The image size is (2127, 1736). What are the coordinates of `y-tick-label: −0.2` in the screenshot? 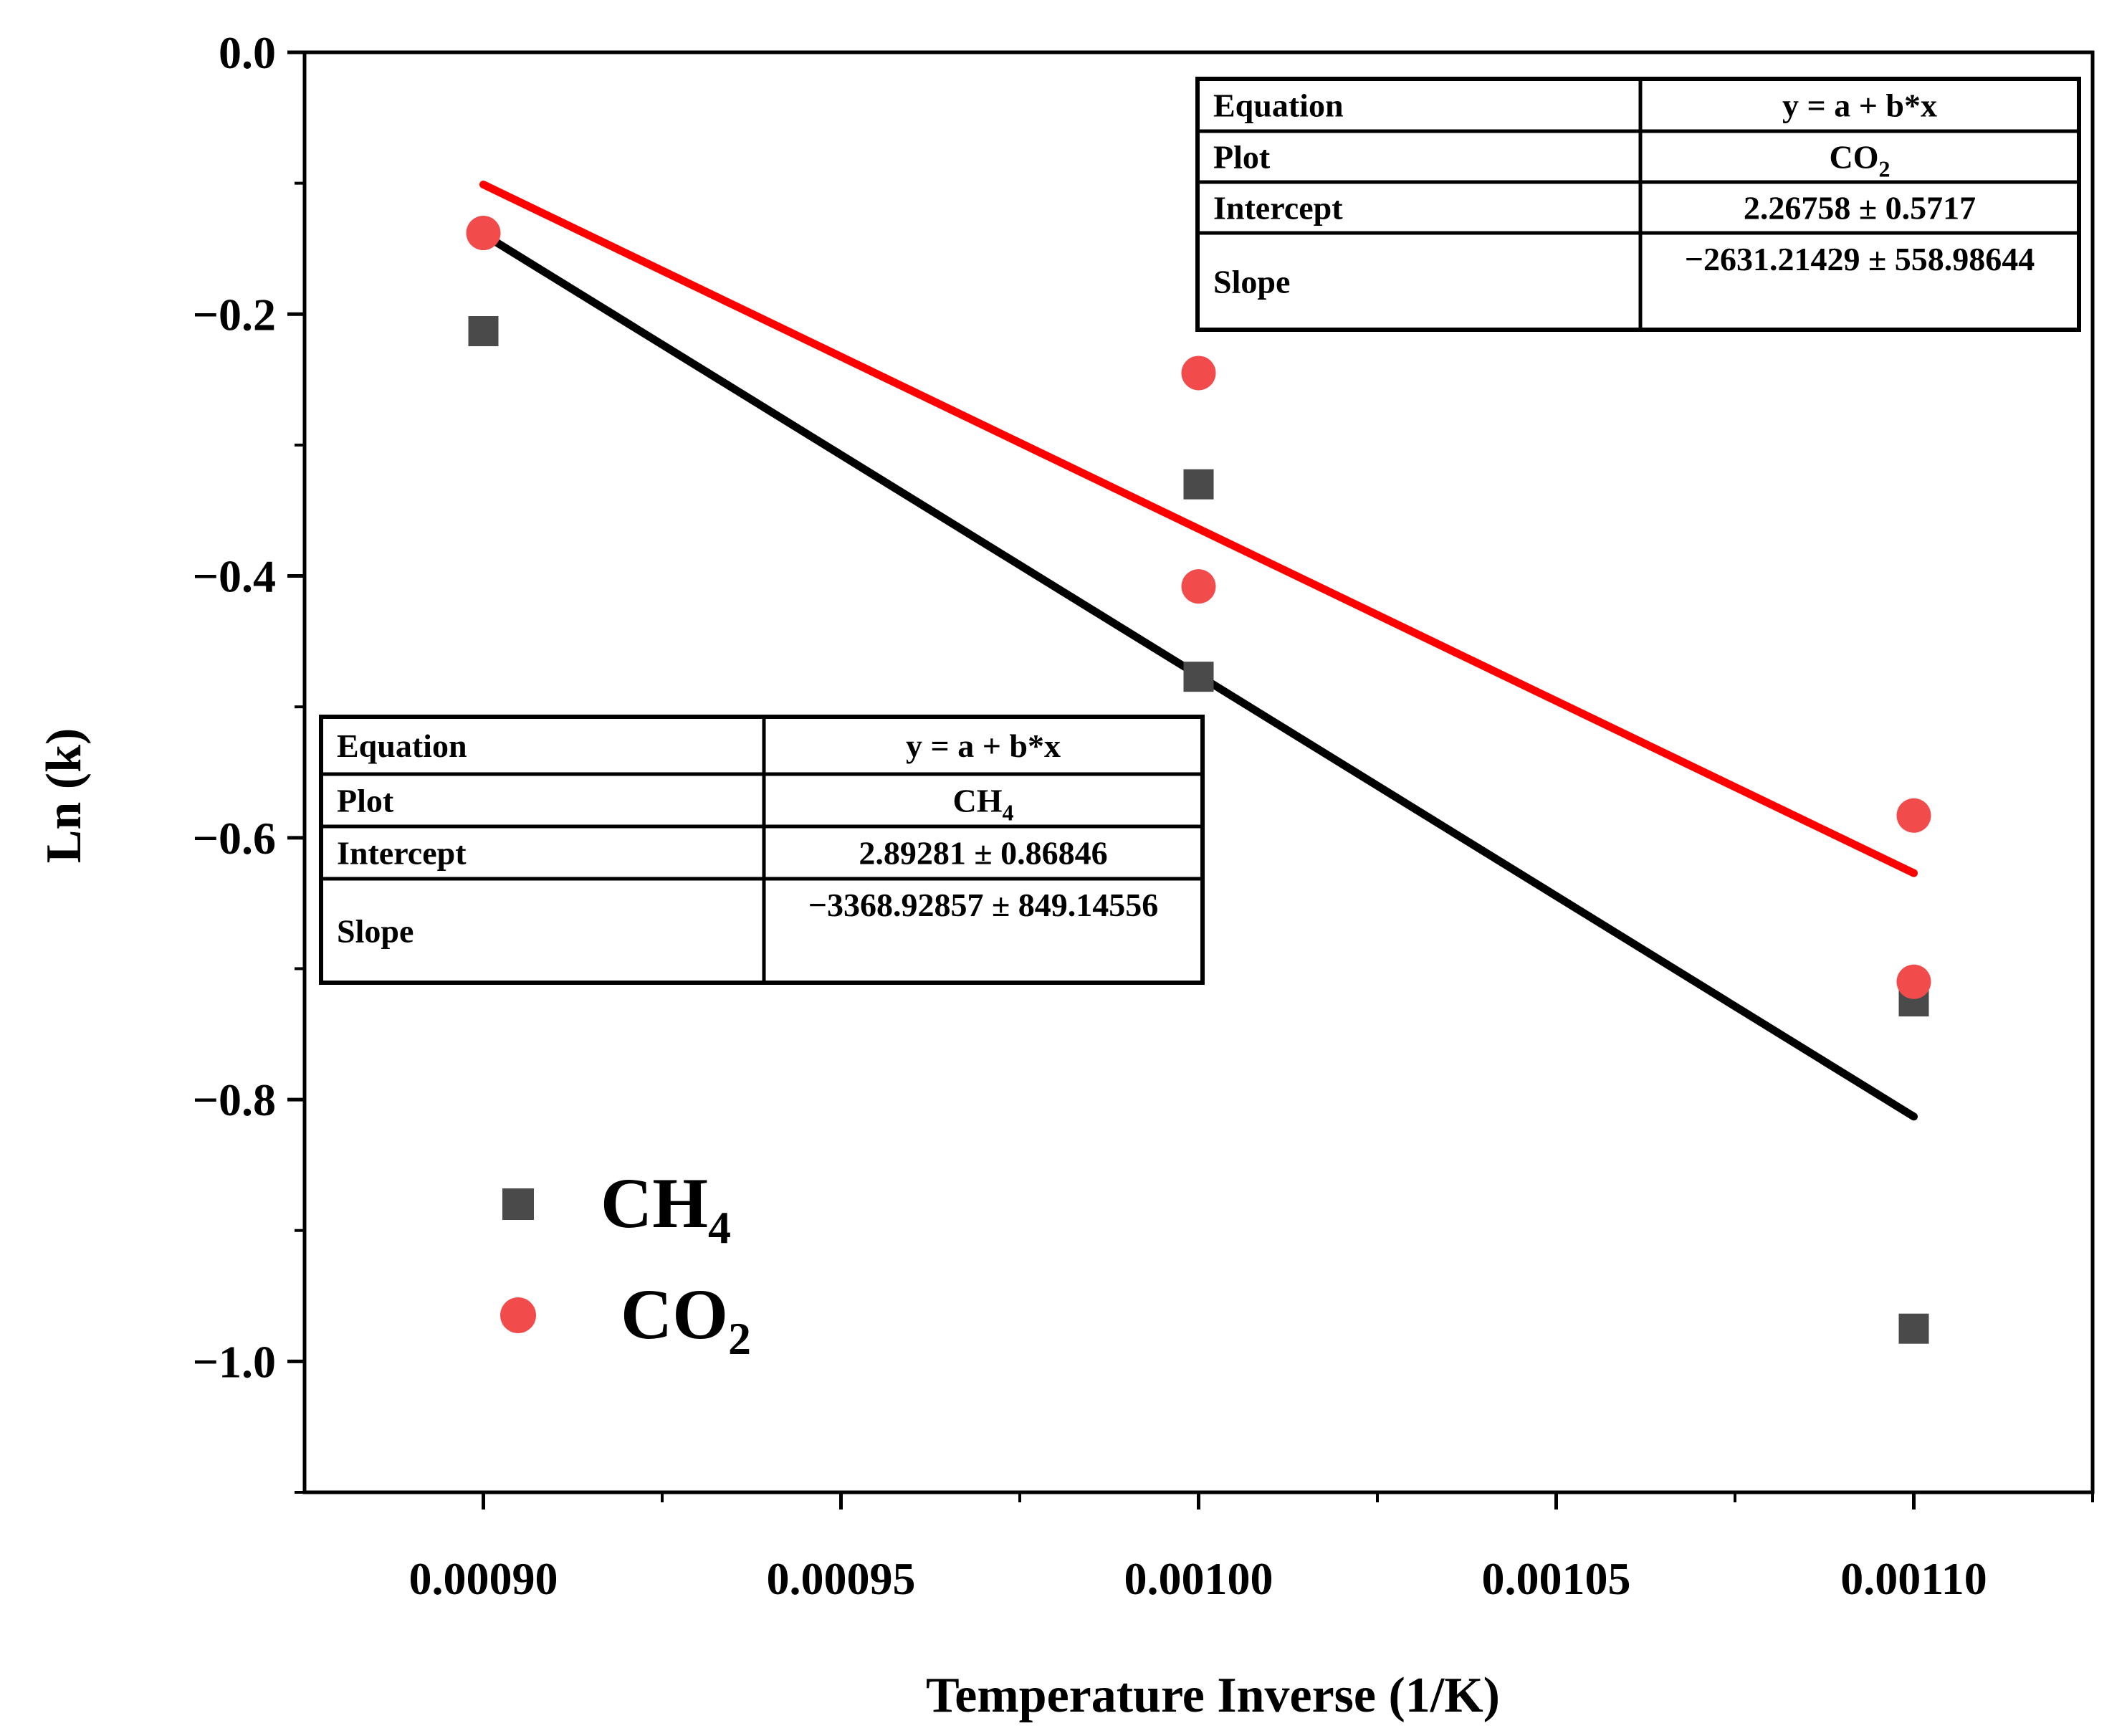 It's located at (235, 314).